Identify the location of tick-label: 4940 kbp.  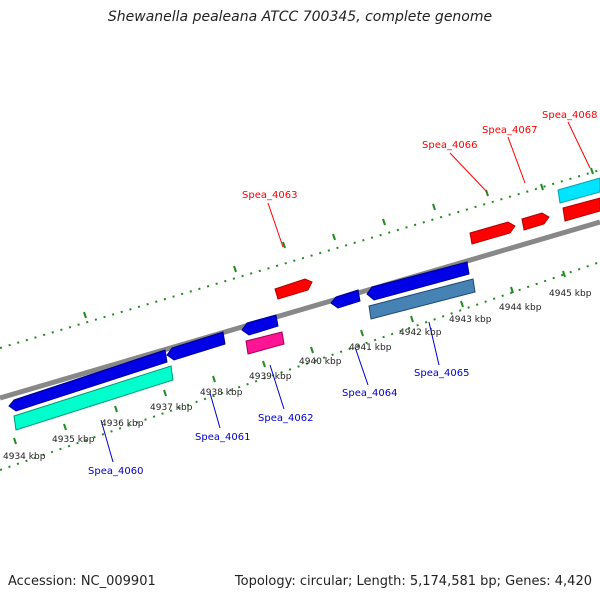
(320, 362).